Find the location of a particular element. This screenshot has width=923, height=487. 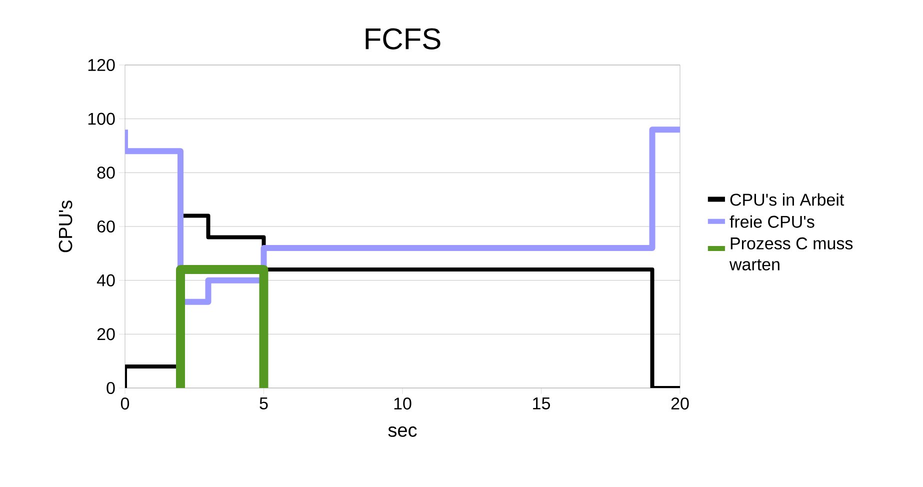

legend-label: freie CPU's is located at coordinates (772, 221).